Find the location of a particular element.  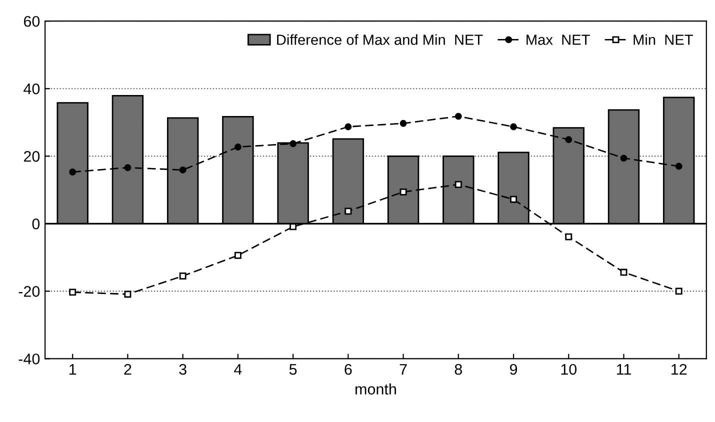

y-tick-label: 40 is located at coordinates (32, 88).